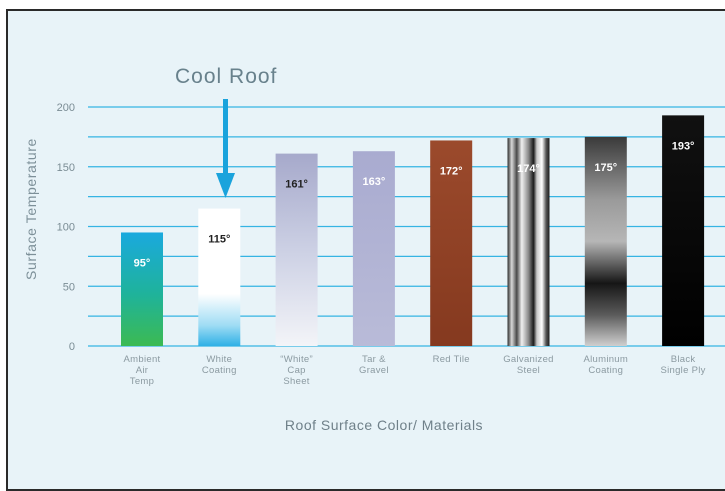  What do you see at coordinates (374, 370) in the screenshot?
I see `category-label: Gravel` at bounding box center [374, 370].